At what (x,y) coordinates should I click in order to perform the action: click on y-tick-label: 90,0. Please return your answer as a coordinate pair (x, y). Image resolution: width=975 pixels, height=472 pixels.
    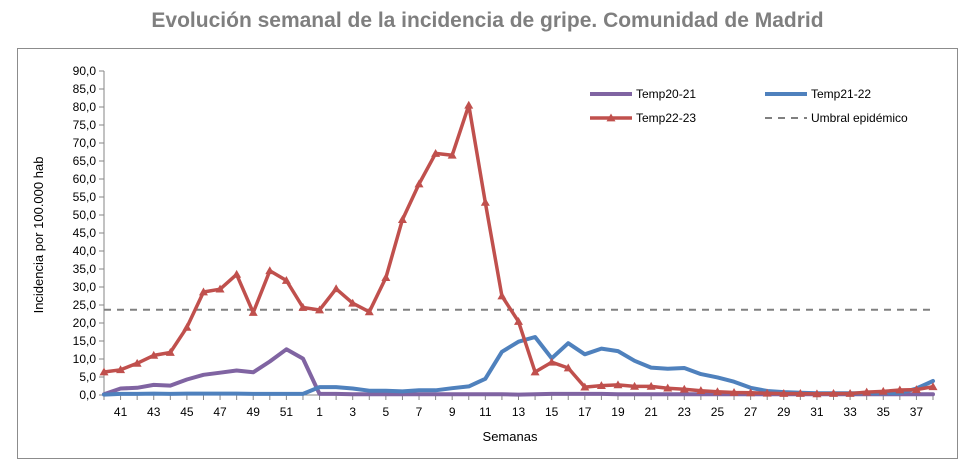
    Looking at the image, I should click on (85, 71).